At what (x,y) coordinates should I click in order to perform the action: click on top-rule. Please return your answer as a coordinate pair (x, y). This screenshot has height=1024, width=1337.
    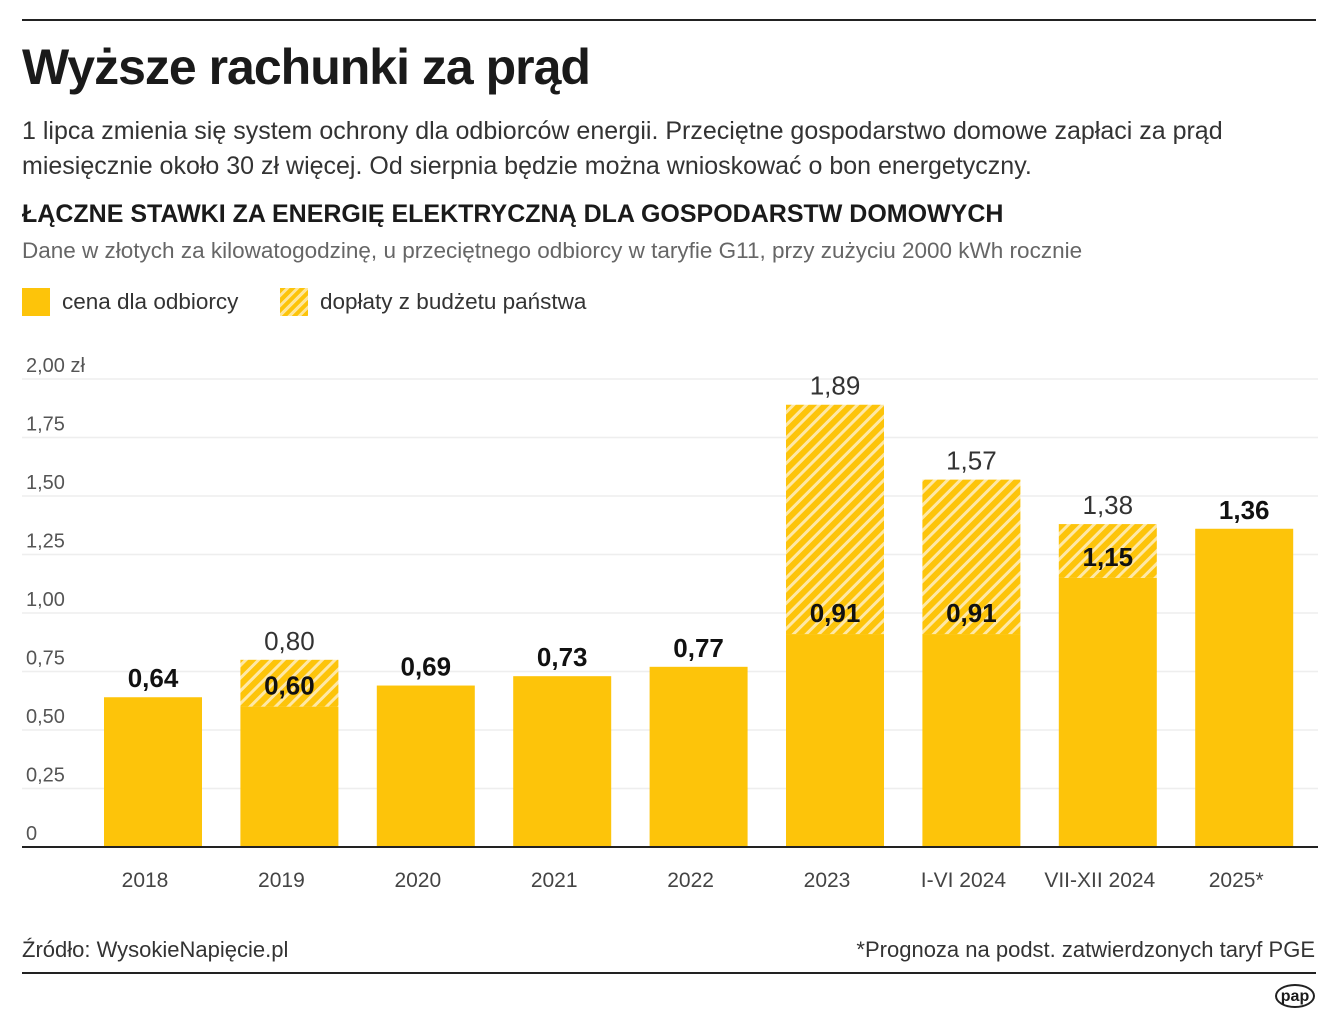
    Looking at the image, I should click on (669, 20).